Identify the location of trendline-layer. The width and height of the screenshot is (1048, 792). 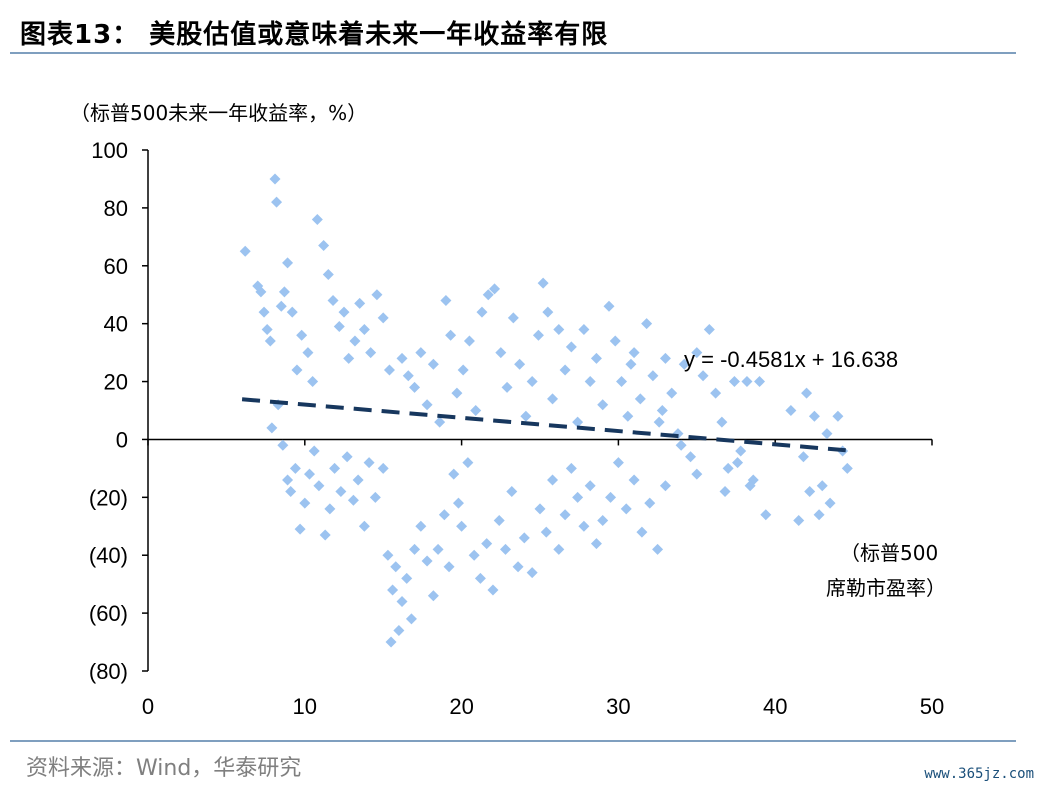
(543, 425).